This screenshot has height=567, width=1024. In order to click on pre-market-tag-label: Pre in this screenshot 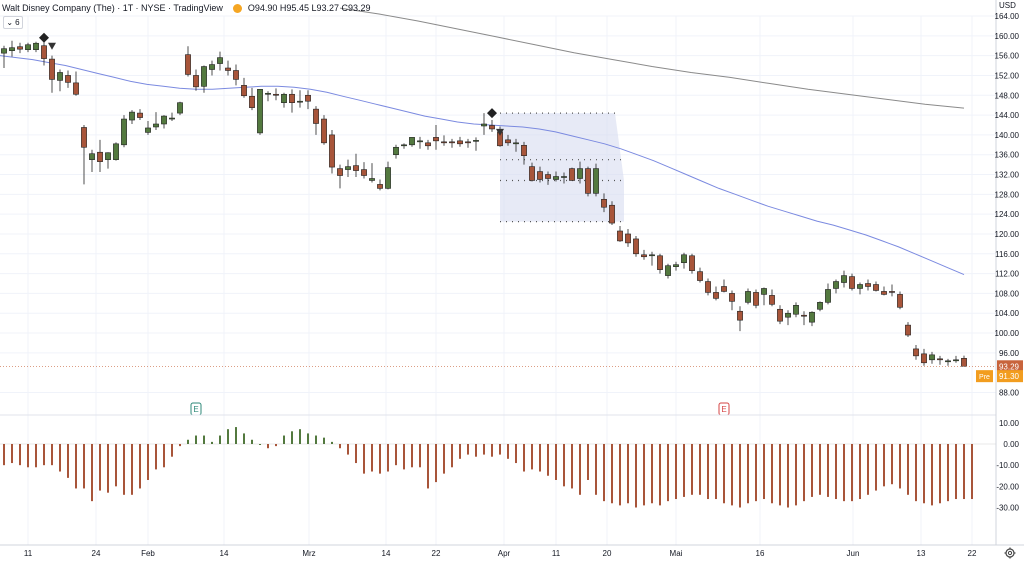, I will do `click(984, 377)`.